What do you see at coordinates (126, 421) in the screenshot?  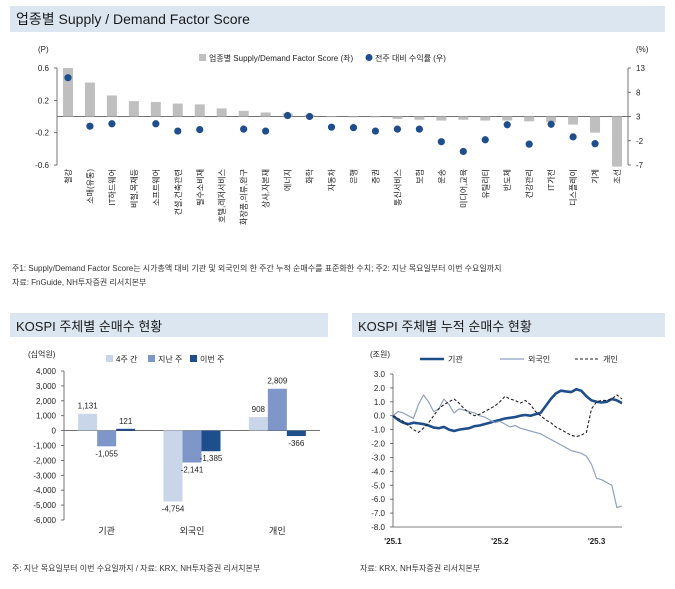 I see `net-data-label: 121` at bounding box center [126, 421].